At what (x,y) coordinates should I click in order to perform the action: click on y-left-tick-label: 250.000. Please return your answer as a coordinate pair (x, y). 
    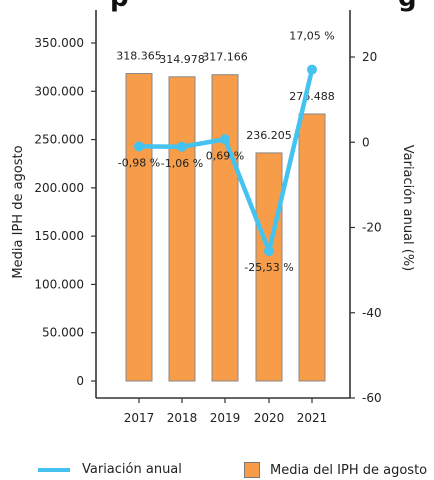
    Looking at the image, I should click on (59, 140).